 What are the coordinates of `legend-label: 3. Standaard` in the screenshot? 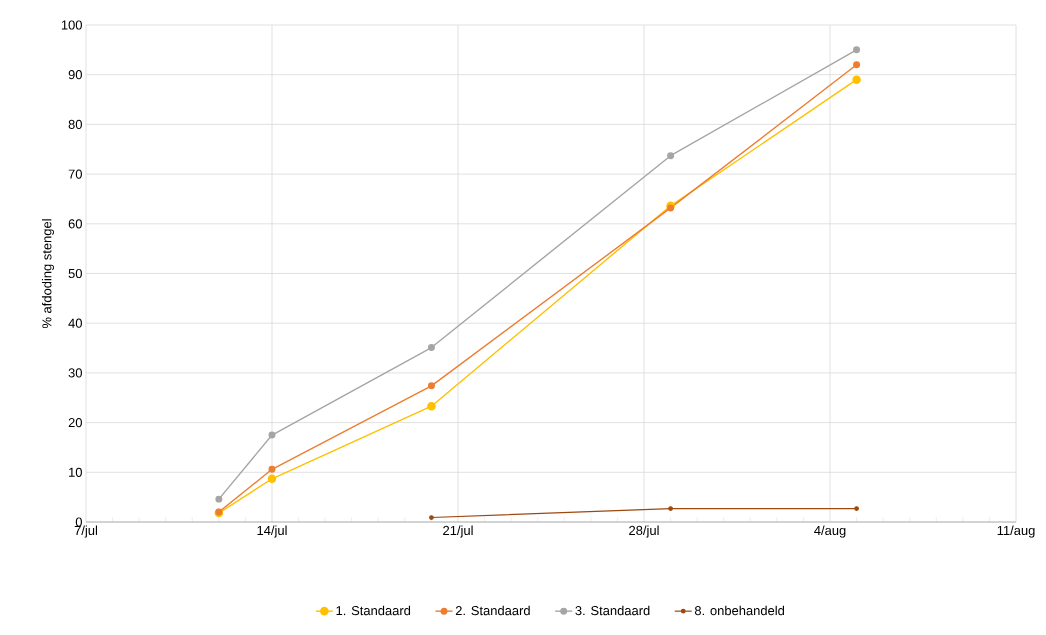 It's located at (612, 610).